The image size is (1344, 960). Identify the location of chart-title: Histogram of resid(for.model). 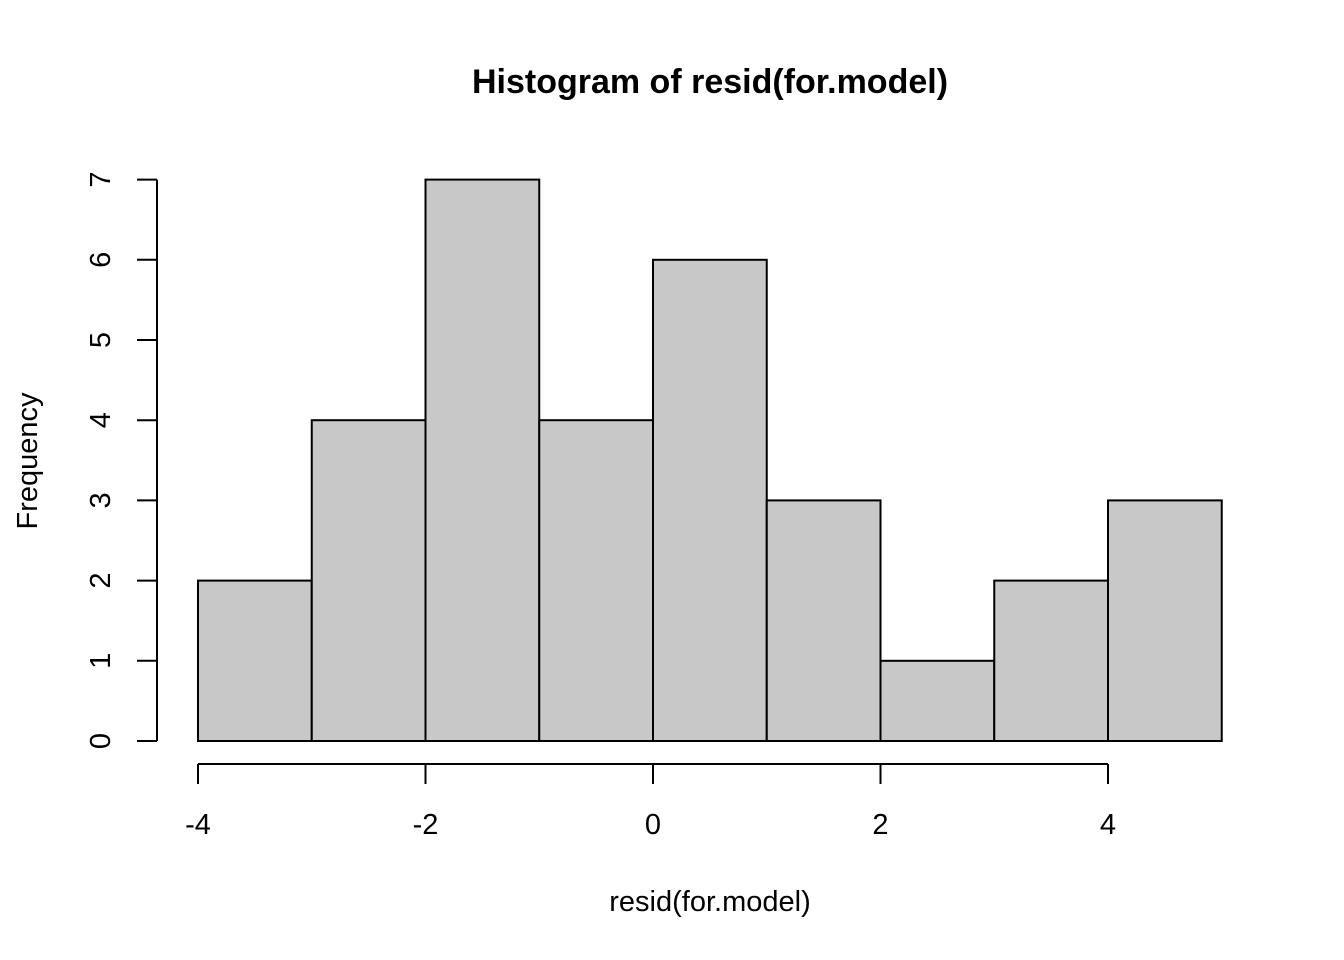
(710, 82).